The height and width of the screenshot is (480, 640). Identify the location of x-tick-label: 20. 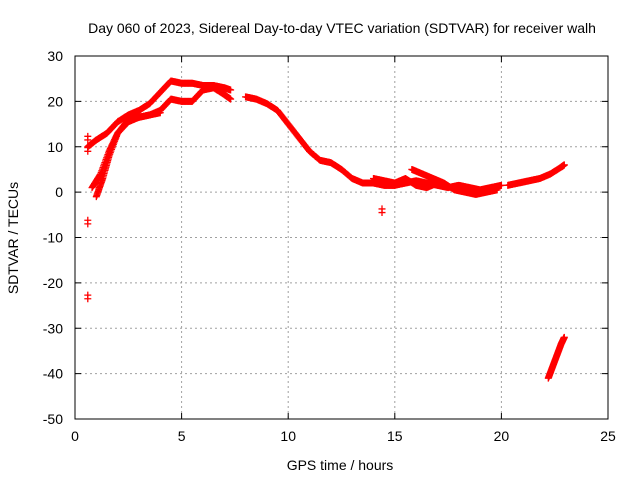
(502, 436).